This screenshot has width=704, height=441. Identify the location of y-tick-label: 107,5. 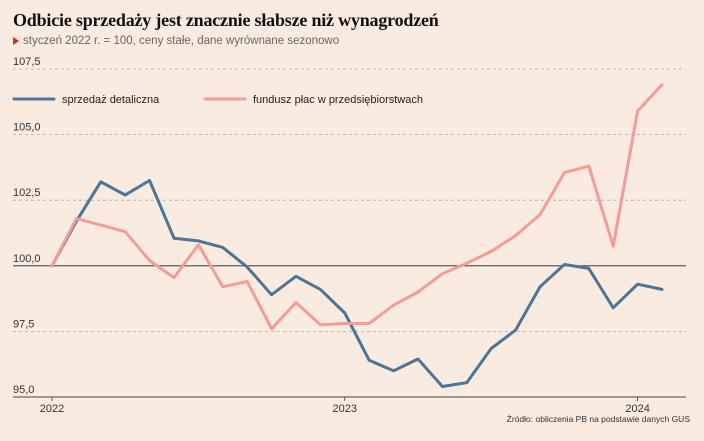
(27, 62).